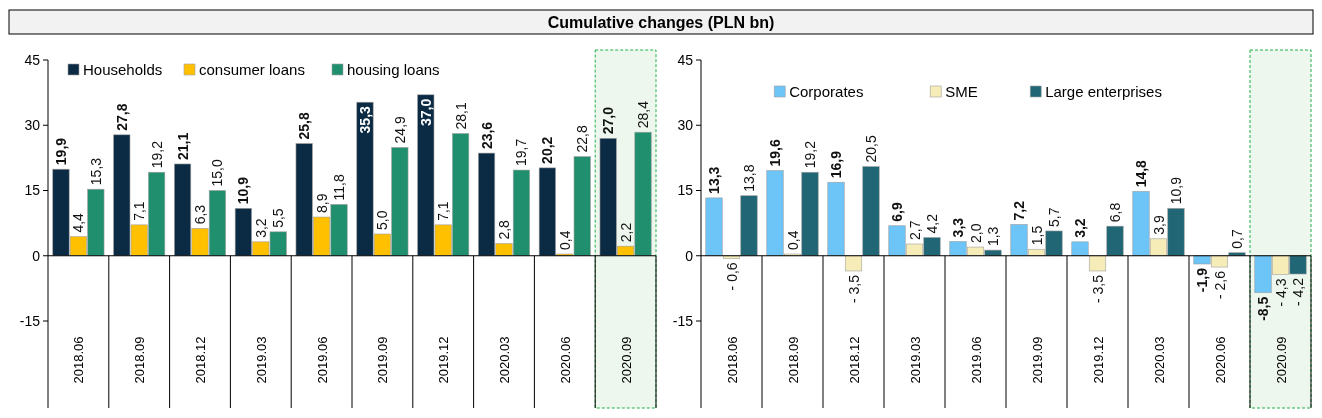 This screenshot has width=1322, height=418. I want to click on data-label: 35,3, so click(364, 119).